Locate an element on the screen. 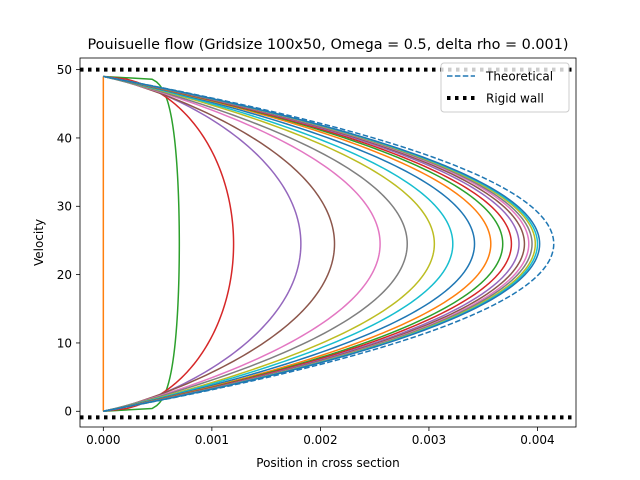  y-axis-ticks: 0 10 20 30 40 50 is located at coordinates (68, 241).